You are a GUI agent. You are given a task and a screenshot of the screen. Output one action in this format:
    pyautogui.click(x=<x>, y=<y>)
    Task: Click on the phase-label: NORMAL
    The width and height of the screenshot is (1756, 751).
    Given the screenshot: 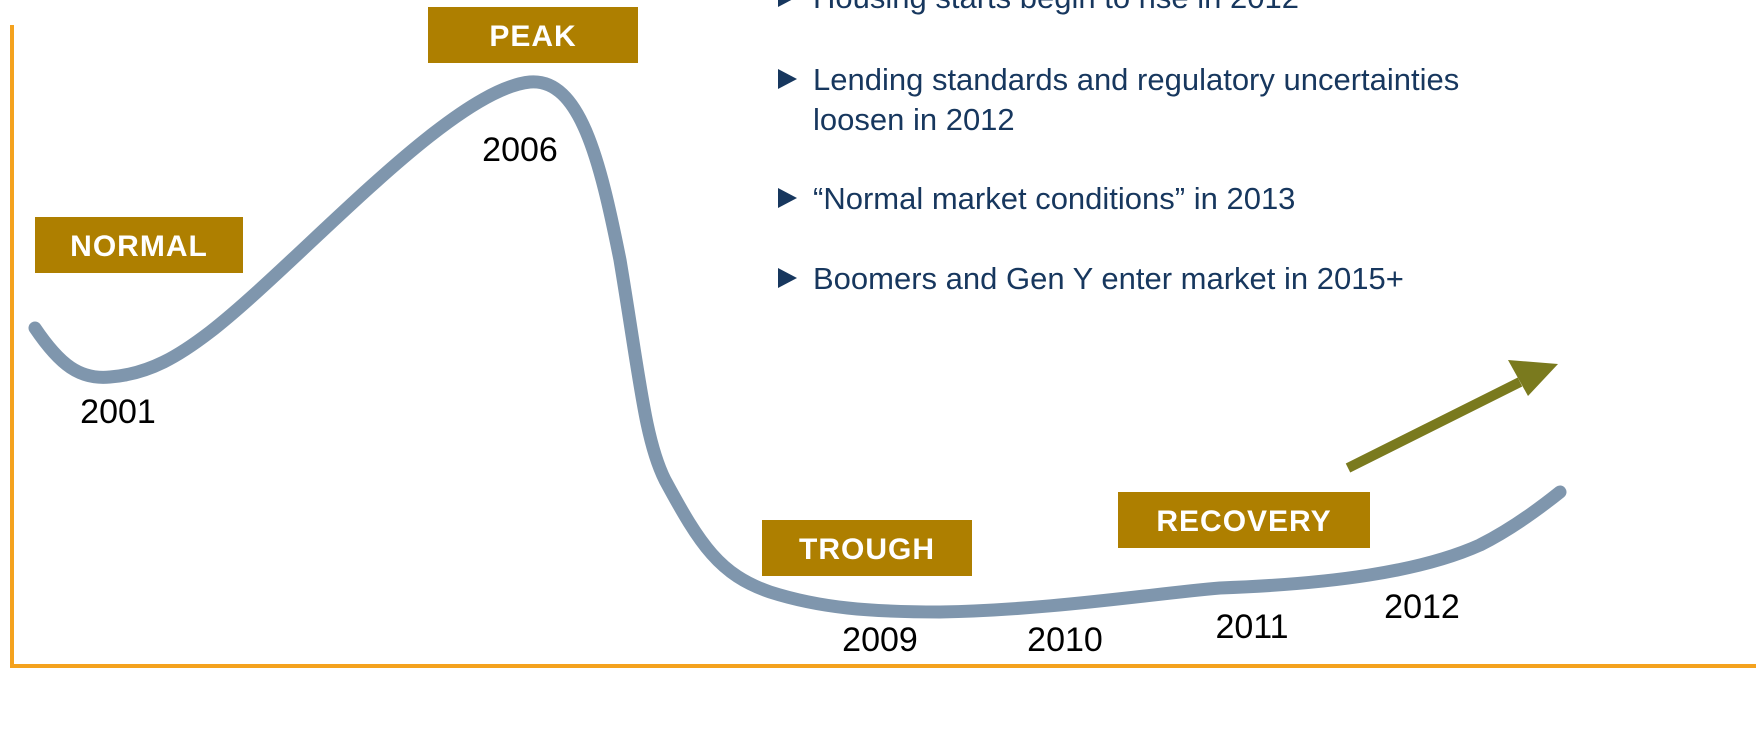 What is the action you would take?
    pyautogui.click(x=139, y=246)
    